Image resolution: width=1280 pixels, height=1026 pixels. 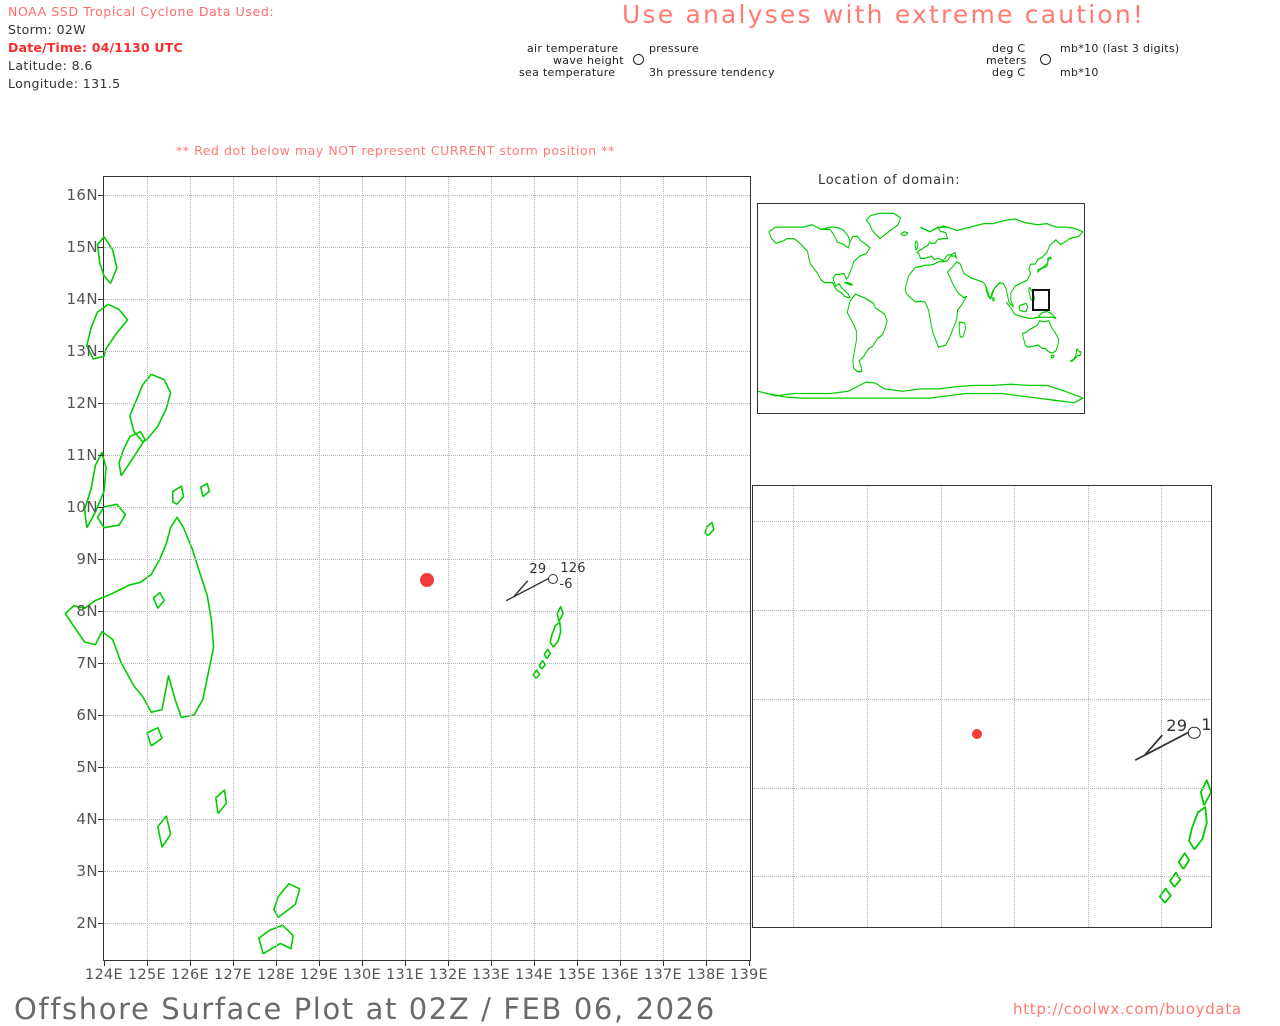 What do you see at coordinates (87, 766) in the screenshot?
I see `axis-tick-label-y: 5N` at bounding box center [87, 766].